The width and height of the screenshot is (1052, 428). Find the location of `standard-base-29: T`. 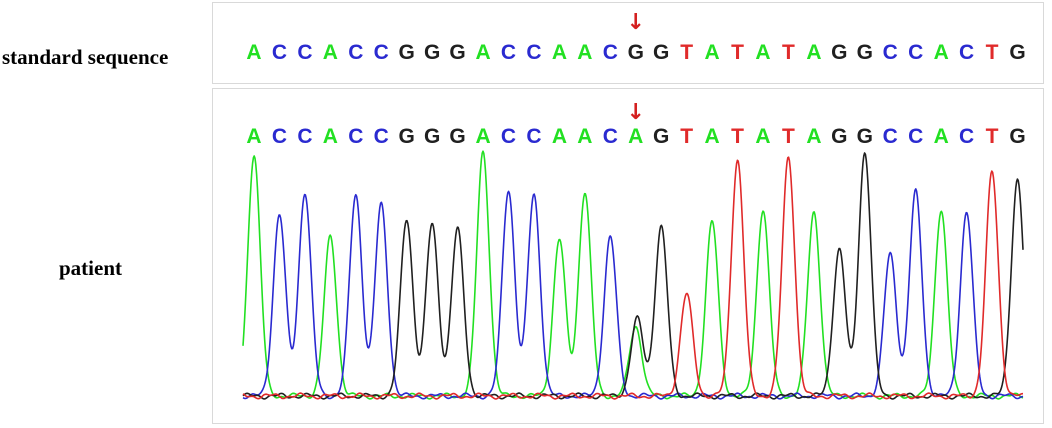

standard-base-29: T is located at coordinates (992, 52).